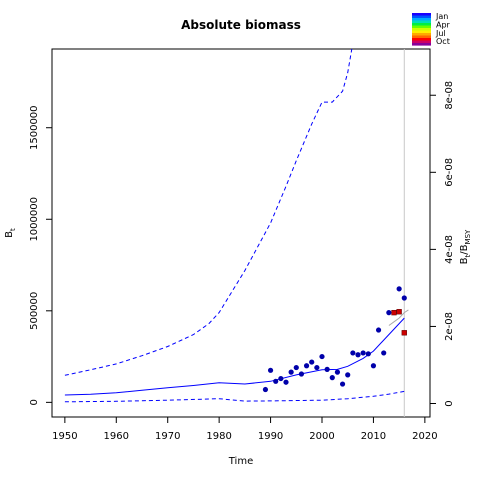  What do you see at coordinates (449, 249) in the screenshot?
I see `y2-tick-label: 4e-08` at bounding box center [449, 249].